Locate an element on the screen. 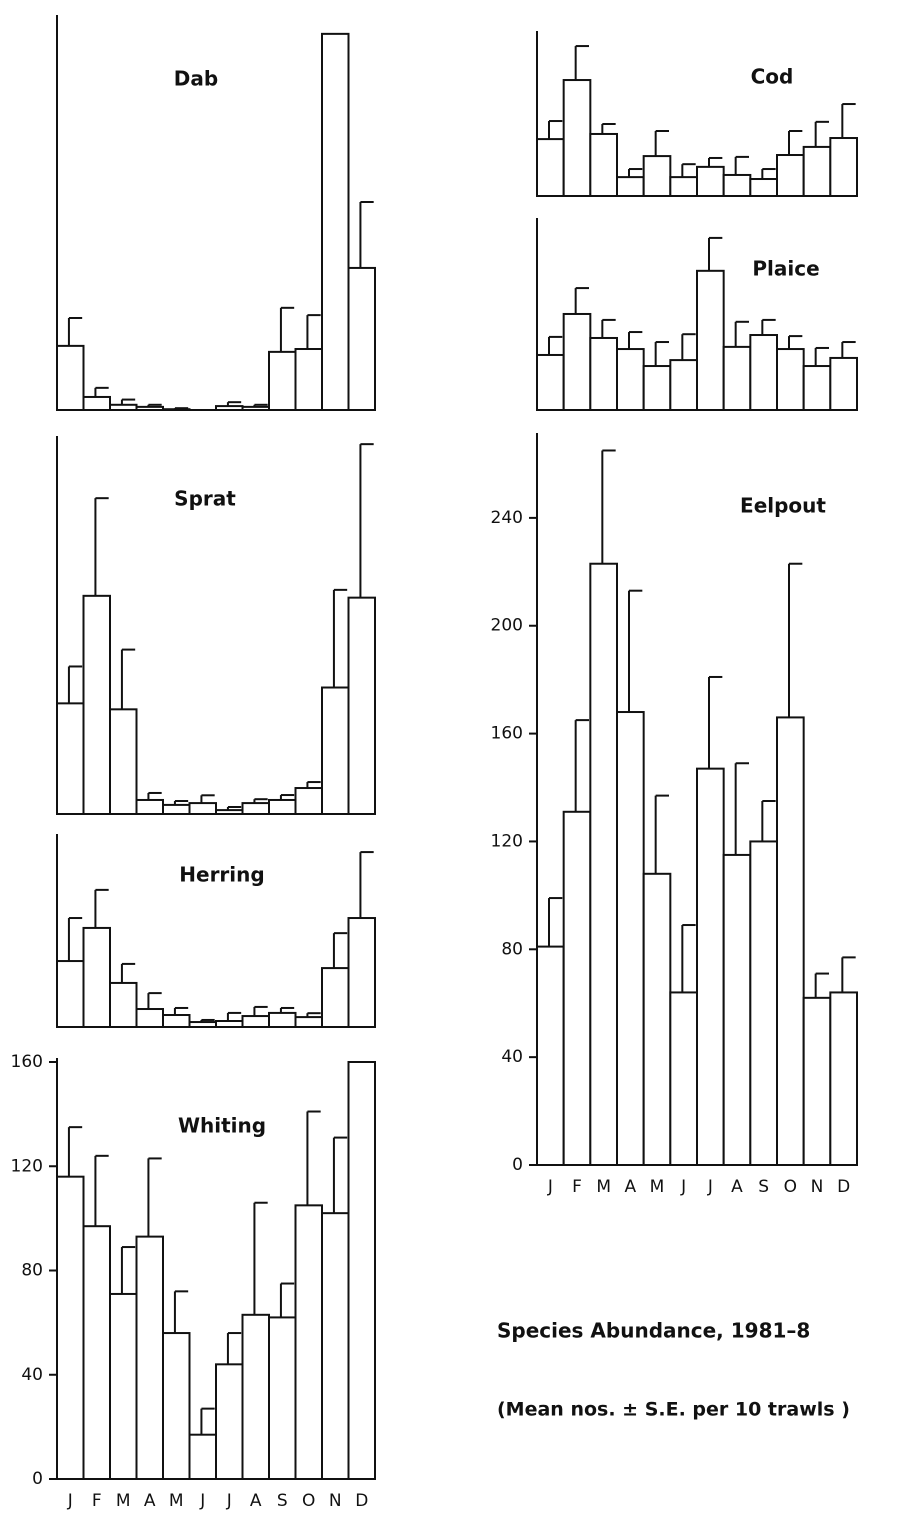  panel-title: Cod is located at coordinates (772, 77).